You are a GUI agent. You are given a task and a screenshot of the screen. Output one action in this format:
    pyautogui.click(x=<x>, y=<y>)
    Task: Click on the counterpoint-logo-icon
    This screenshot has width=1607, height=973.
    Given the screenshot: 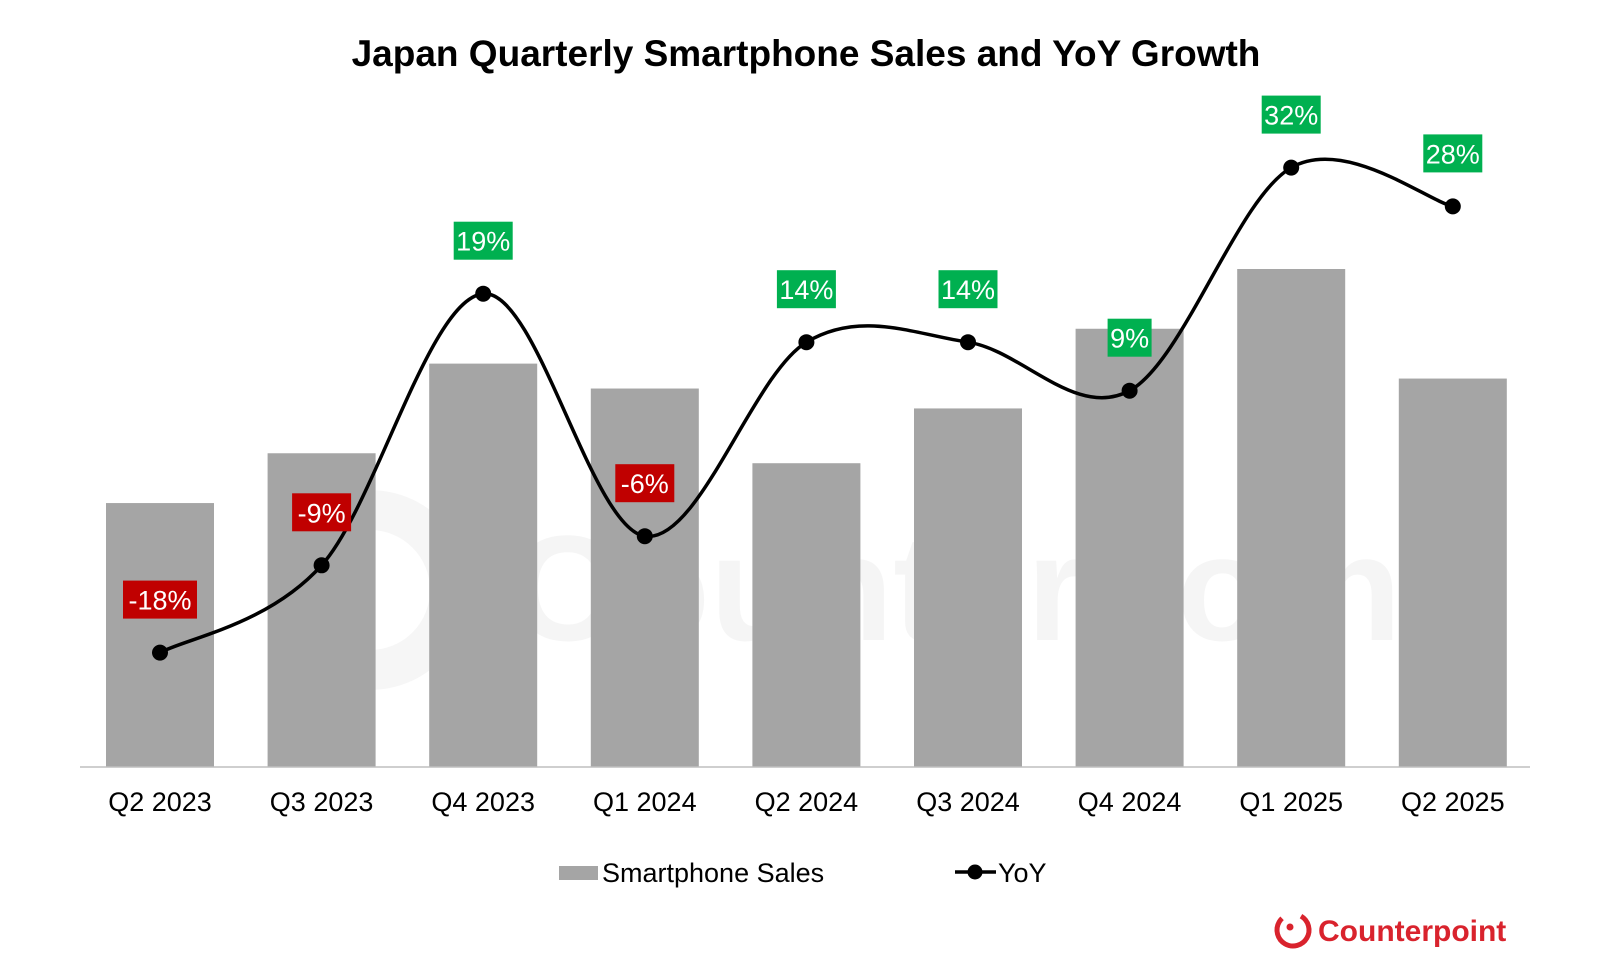 What is the action you would take?
    pyautogui.click(x=1293, y=930)
    